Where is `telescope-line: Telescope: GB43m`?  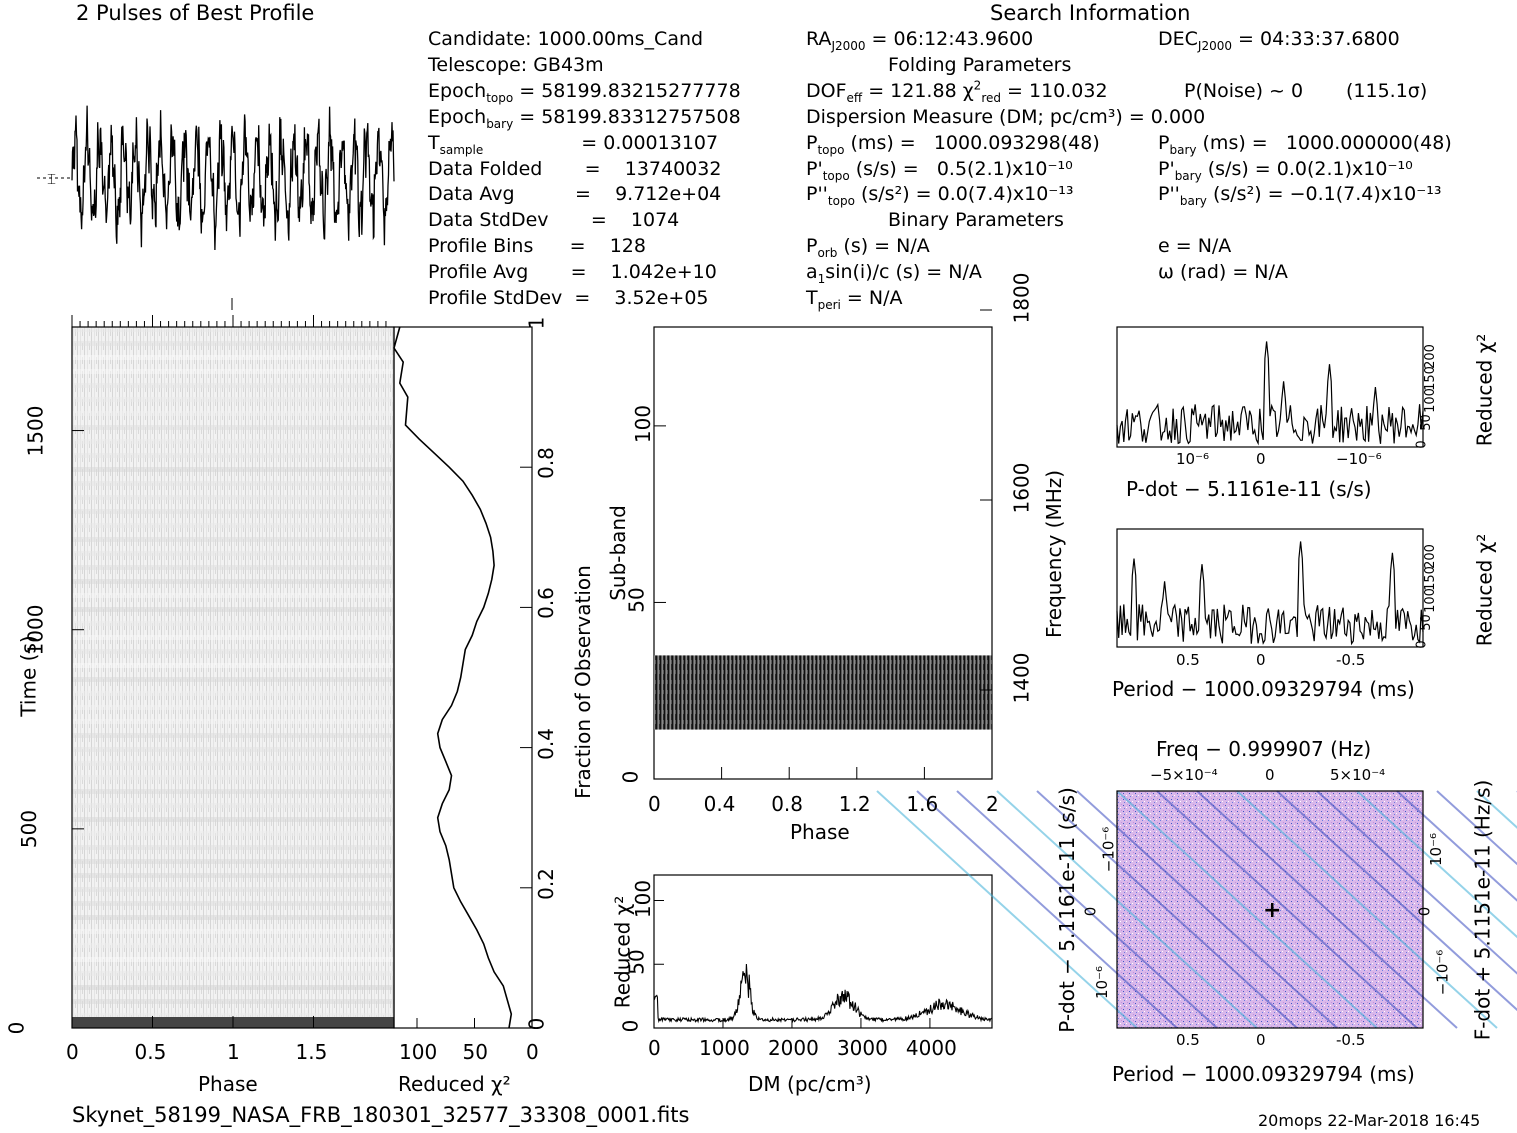 telescope-line: Telescope: GB43m is located at coordinates (516, 65).